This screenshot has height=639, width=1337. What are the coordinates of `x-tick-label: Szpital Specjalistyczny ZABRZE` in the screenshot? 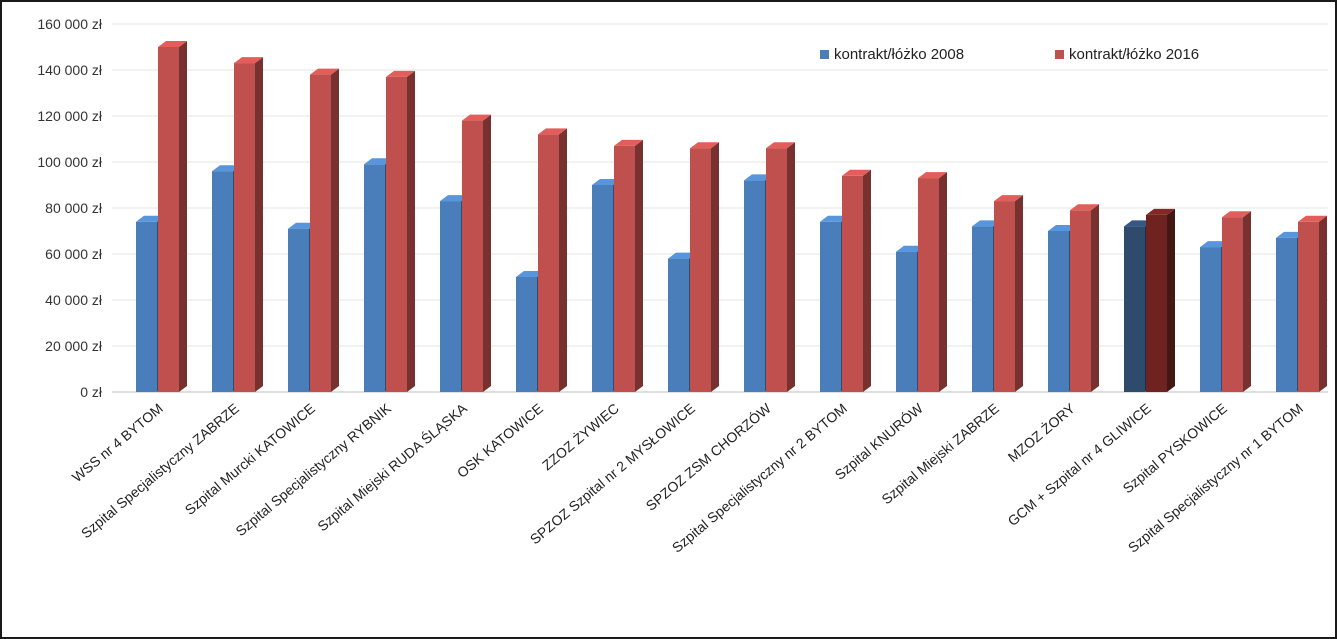 It's located at (160, 470).